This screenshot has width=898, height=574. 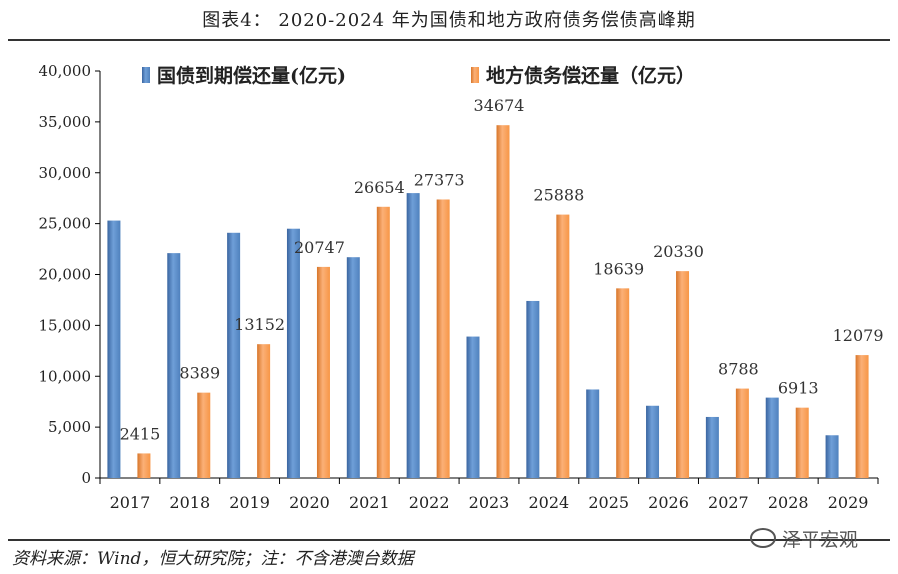 What do you see at coordinates (353, 367) in the screenshot?
I see `bar-treasury-2021` at bounding box center [353, 367].